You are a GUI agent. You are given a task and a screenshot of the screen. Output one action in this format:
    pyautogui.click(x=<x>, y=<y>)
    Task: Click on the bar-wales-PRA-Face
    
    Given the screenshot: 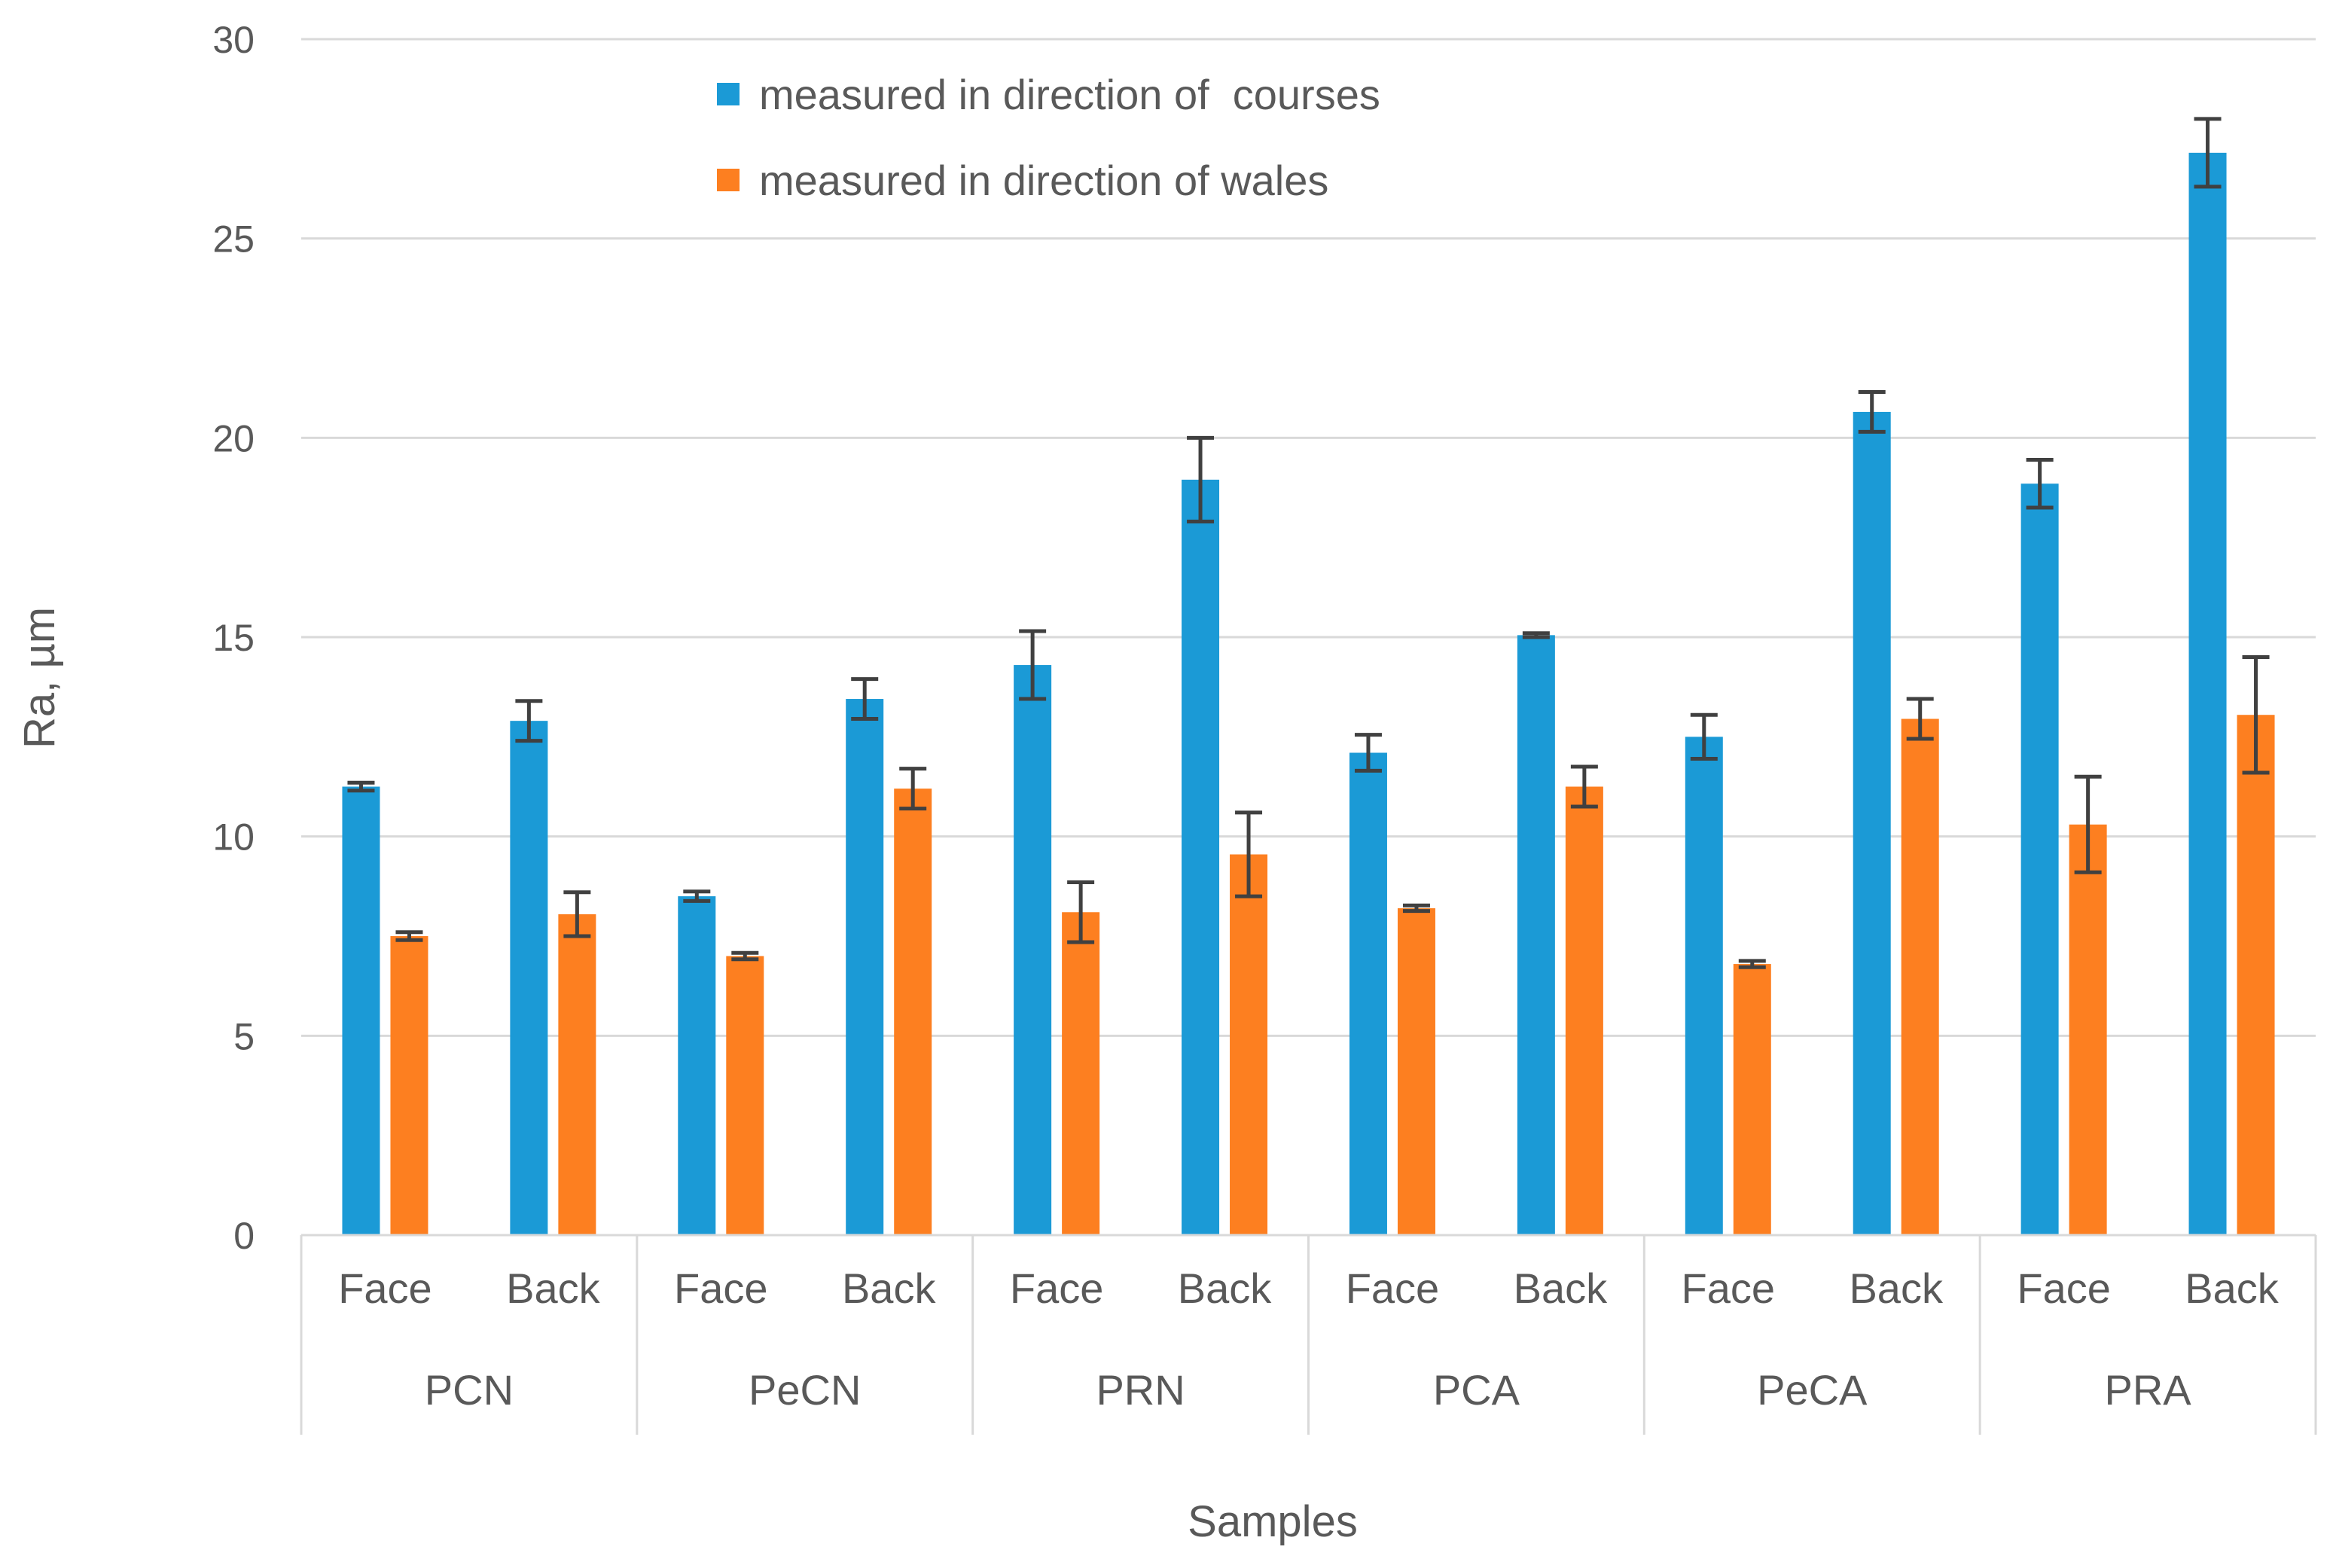 What is the action you would take?
    pyautogui.click(x=2088, y=1029)
    